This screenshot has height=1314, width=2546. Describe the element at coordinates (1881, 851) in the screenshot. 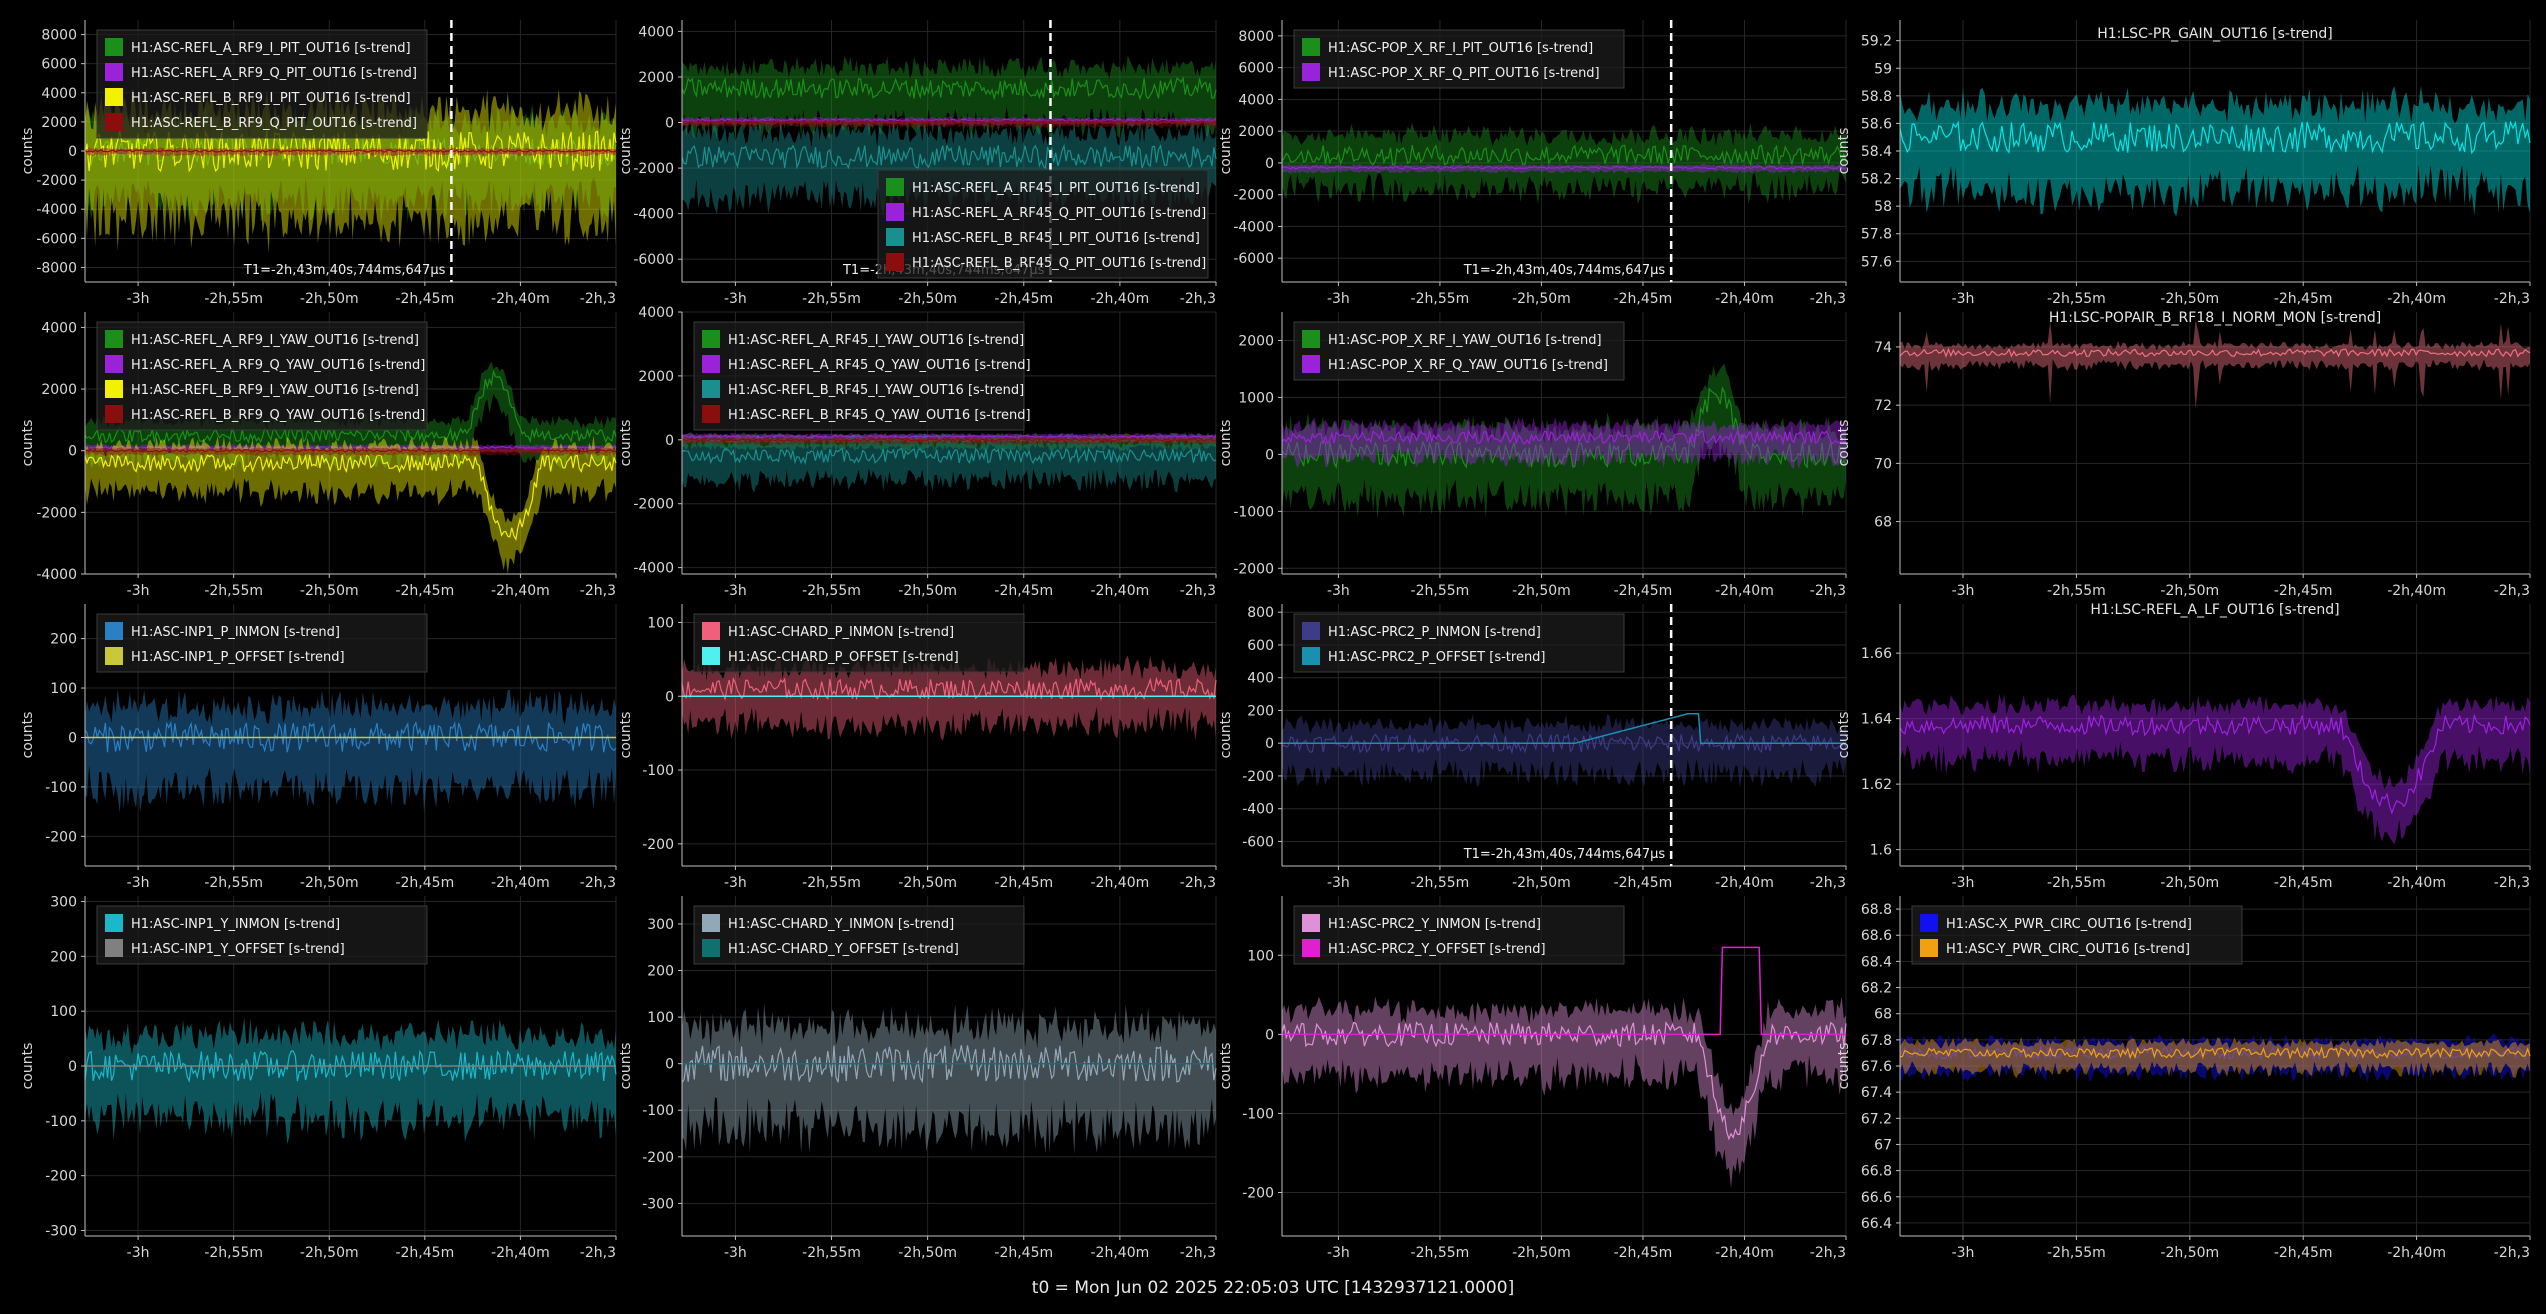

I see `y-tick-label: 1.6` at that location.